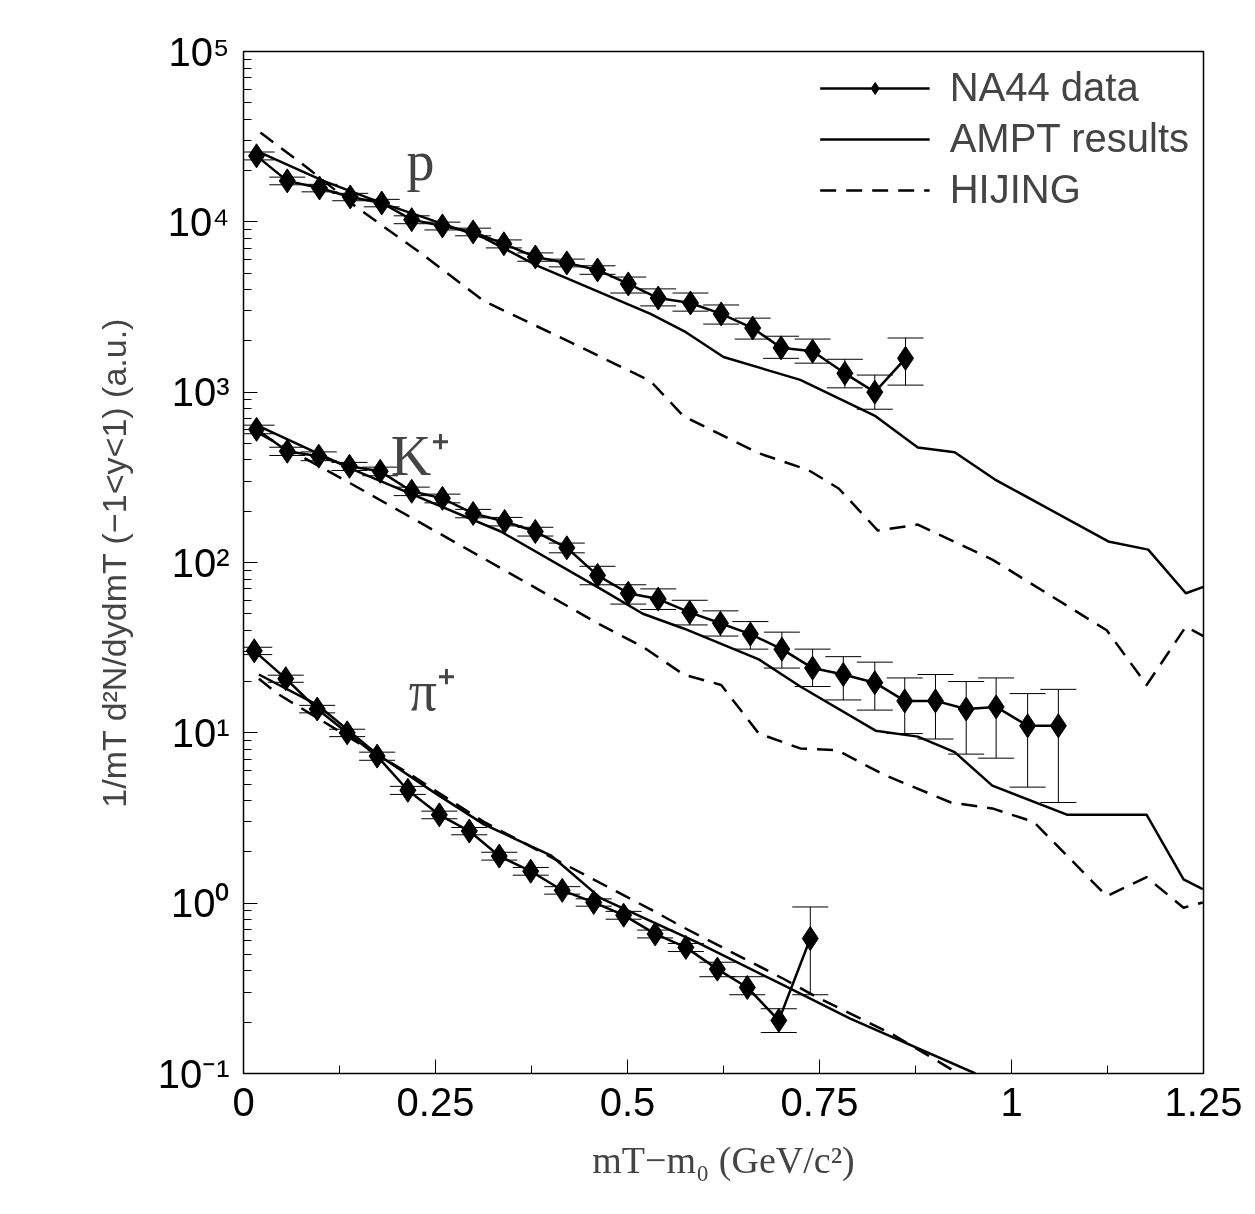 Image resolution: width=1255 pixels, height=1214 pixels. What do you see at coordinates (420, 160) in the screenshot?
I see `annotation: p` at bounding box center [420, 160].